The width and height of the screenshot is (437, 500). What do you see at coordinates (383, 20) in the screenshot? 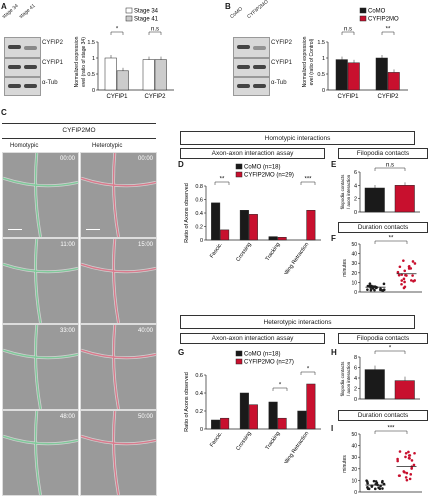
I see `legend-label: CYFIP2MO` at bounding box center [383, 20].